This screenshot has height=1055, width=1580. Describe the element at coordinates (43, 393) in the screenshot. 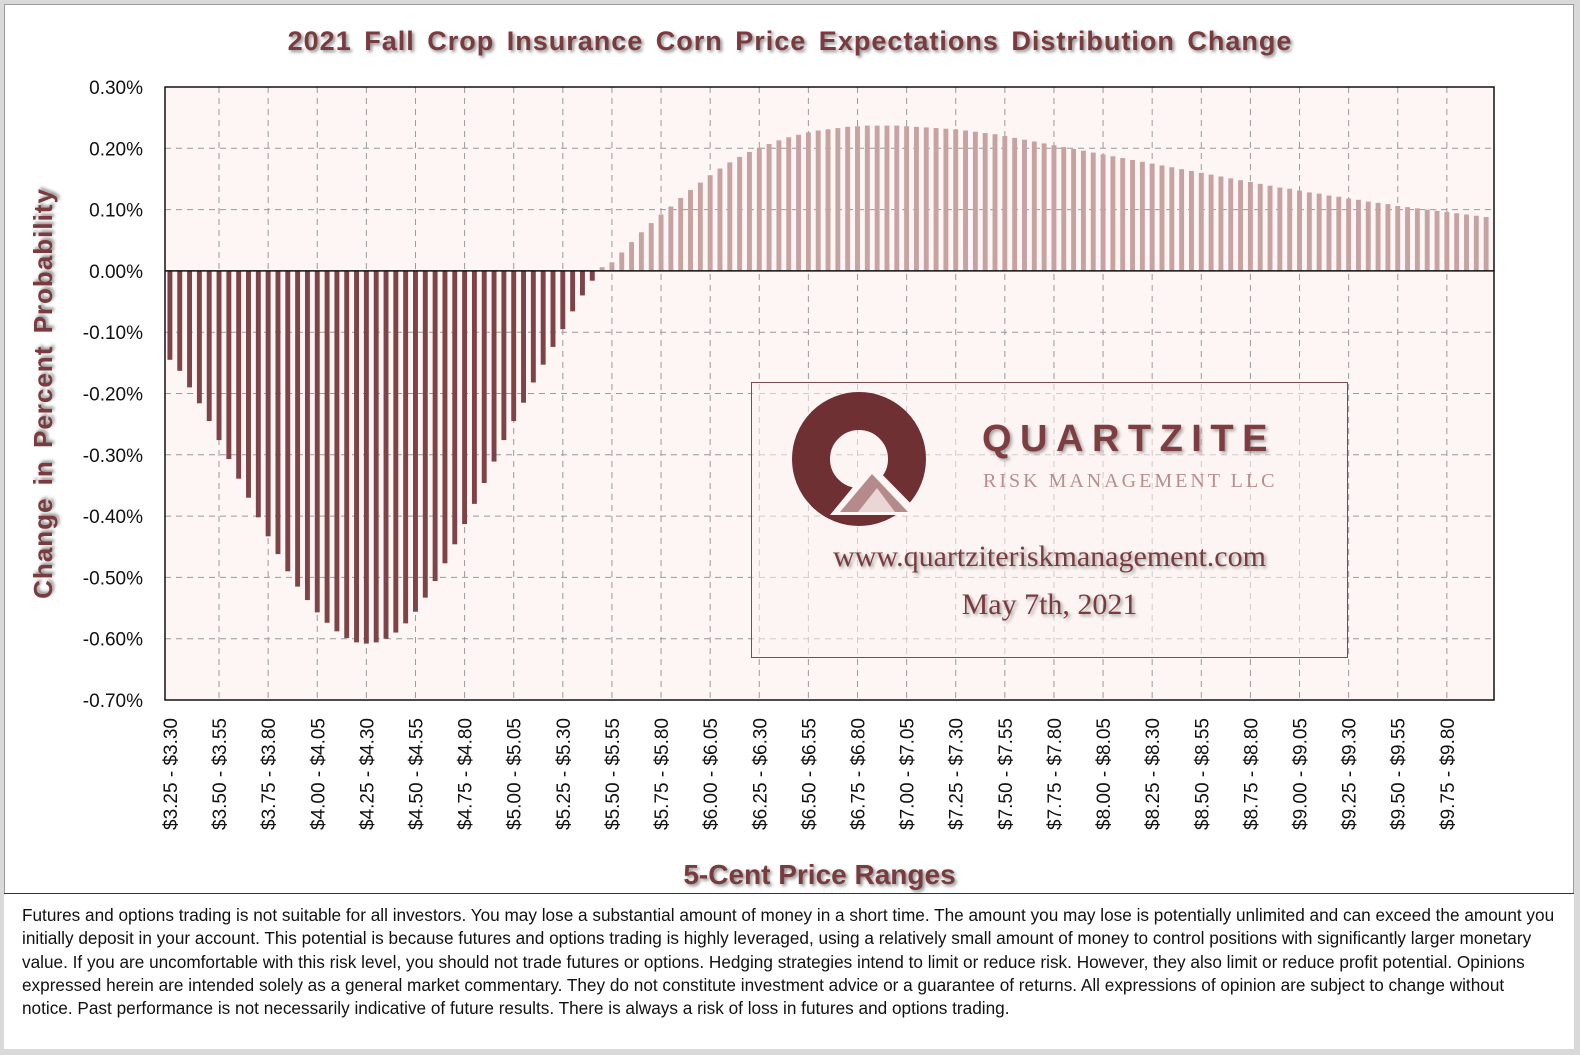

I see `y-axis-label: Change in Percent Probability` at that location.